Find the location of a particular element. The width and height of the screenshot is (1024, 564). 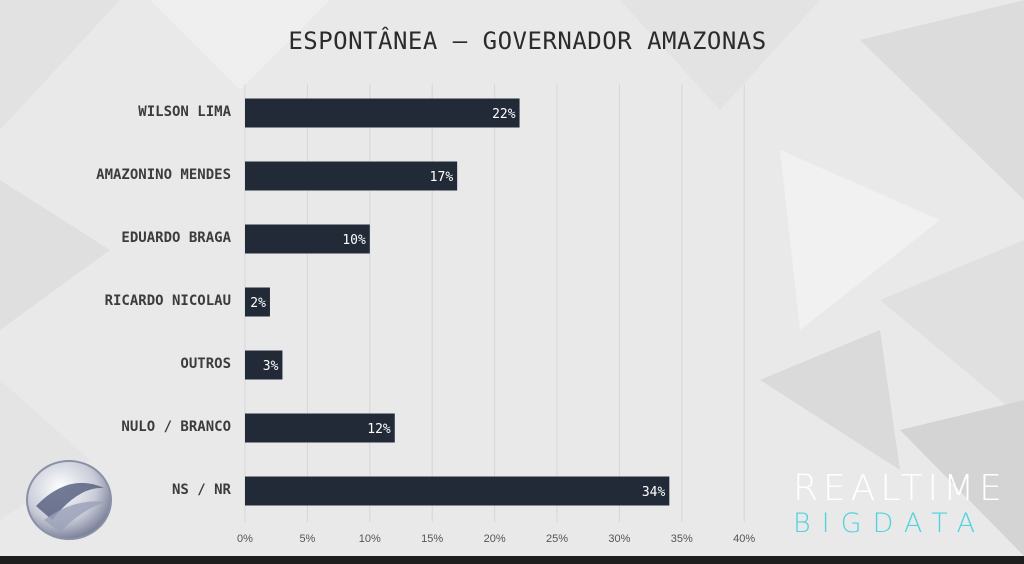

x-tick-label: 20% is located at coordinates (495, 539).